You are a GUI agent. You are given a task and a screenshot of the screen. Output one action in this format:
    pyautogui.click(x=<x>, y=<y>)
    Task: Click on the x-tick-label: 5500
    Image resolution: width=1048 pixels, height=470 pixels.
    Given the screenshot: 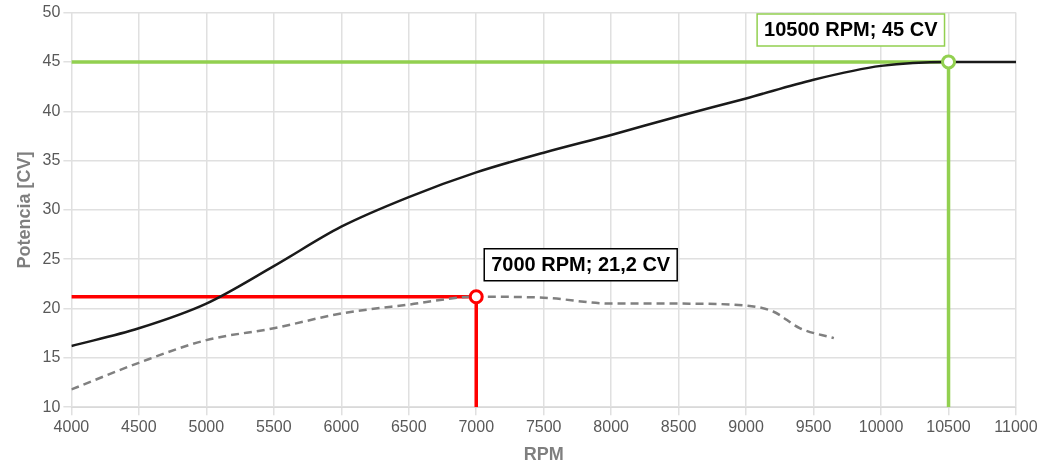 What is the action you would take?
    pyautogui.click(x=274, y=427)
    